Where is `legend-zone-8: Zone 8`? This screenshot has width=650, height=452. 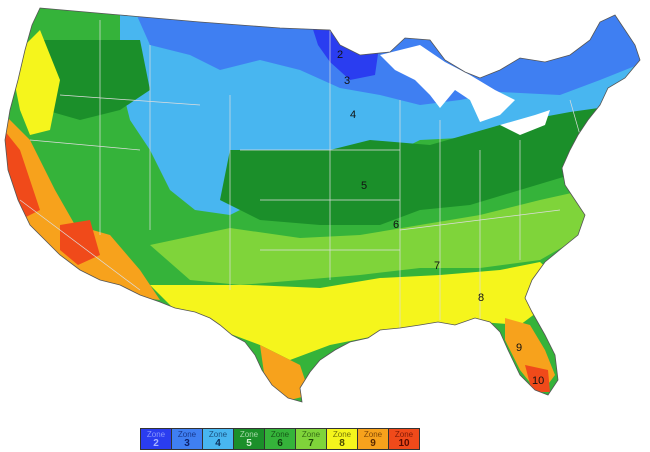 legend-zone-8: Zone 8 is located at coordinates (342, 439).